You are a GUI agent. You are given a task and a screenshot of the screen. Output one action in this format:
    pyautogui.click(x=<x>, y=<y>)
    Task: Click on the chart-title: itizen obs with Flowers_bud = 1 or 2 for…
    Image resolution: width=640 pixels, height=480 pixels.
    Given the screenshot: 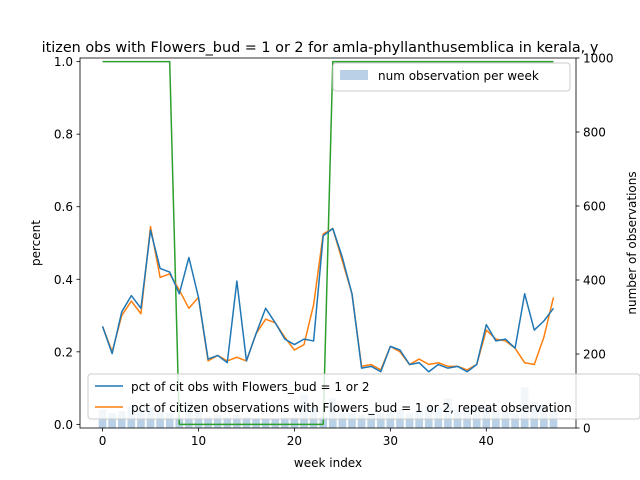 What is the action you would take?
    pyautogui.click(x=320, y=48)
    